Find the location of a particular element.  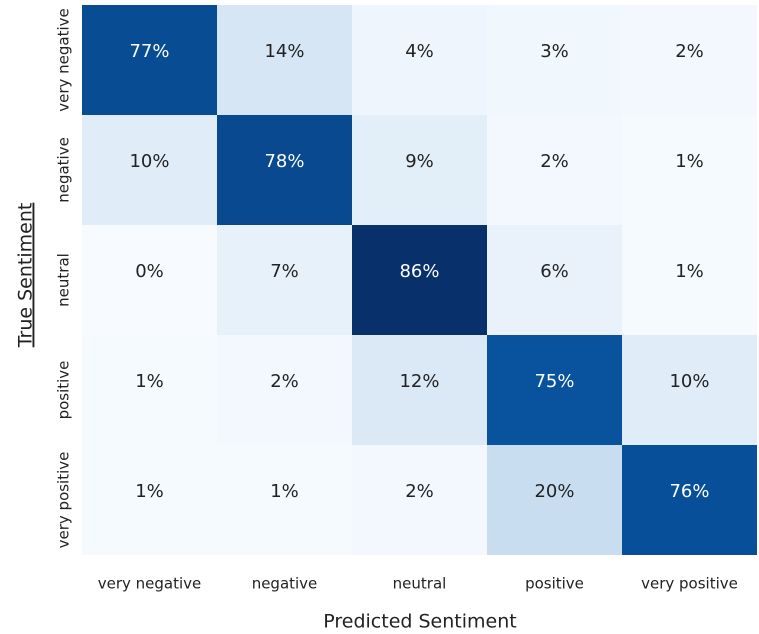

cell-label: 9% is located at coordinates (419, 161).